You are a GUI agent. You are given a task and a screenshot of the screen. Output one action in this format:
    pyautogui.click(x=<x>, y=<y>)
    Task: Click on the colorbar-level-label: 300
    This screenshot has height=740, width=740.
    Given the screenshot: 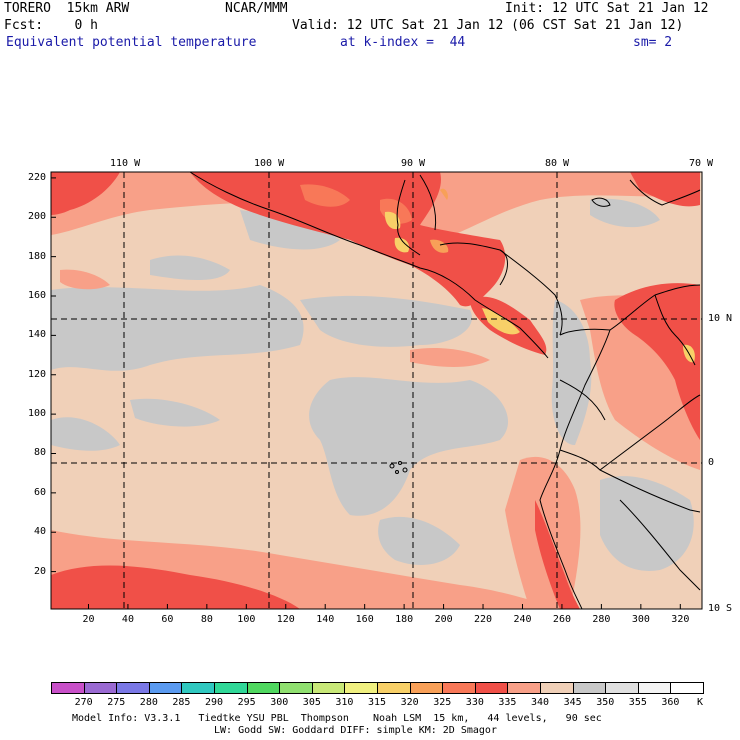 What is the action you would take?
    pyautogui.click(x=279, y=702)
    